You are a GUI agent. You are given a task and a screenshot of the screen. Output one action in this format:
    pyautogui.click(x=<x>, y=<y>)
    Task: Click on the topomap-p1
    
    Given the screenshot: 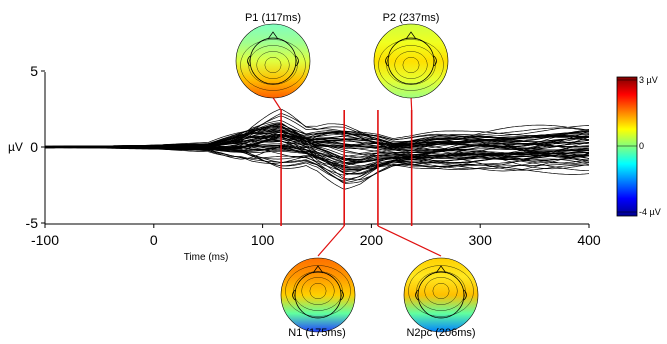 What is the action you would take?
    pyautogui.click(x=273, y=61)
    